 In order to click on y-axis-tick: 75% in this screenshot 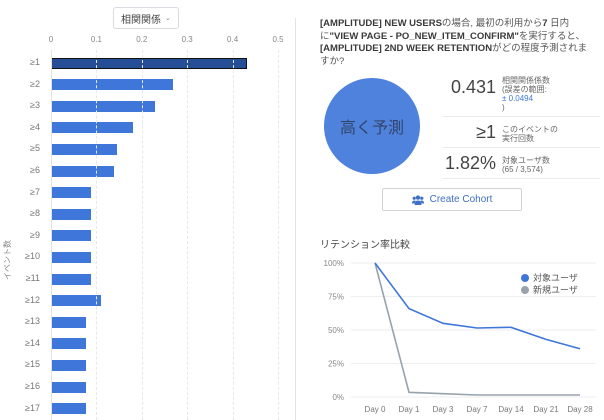, I will do `click(336, 297)`.